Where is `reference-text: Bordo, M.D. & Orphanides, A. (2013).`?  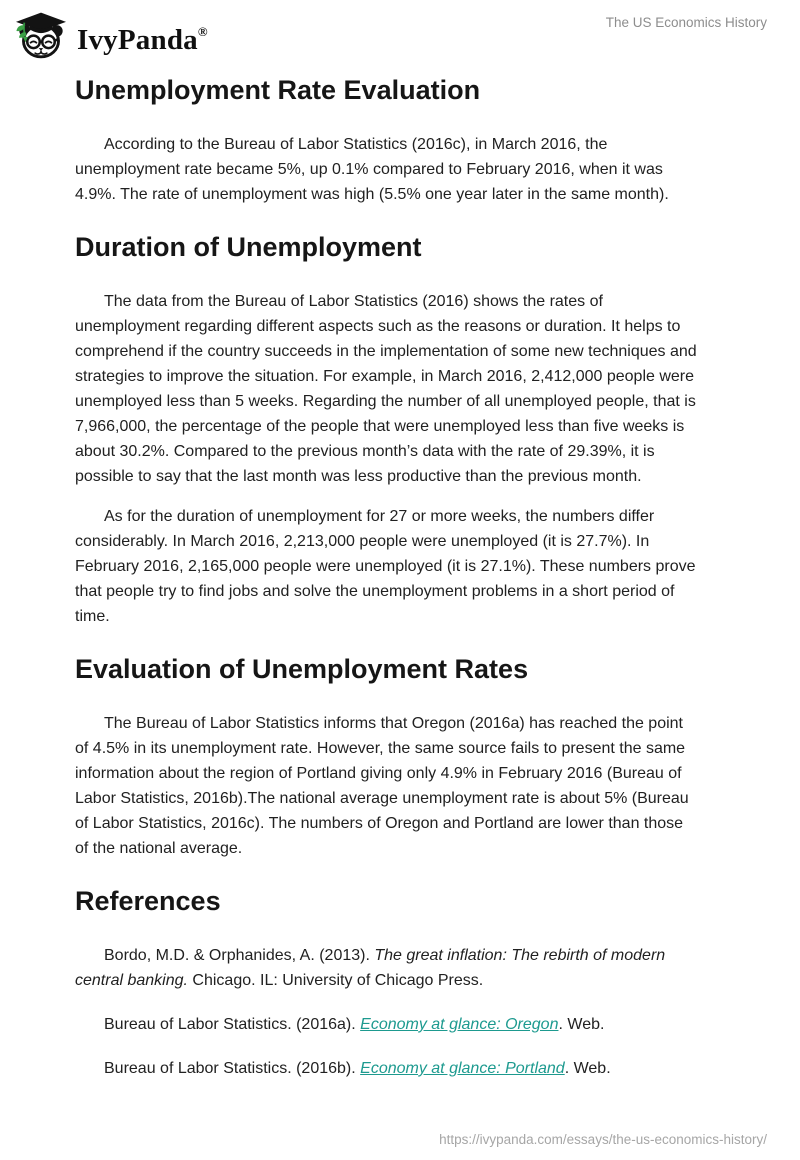 reference-text: Bordo, M.D. & Orphanides, A. (2013). is located at coordinates (239, 955).